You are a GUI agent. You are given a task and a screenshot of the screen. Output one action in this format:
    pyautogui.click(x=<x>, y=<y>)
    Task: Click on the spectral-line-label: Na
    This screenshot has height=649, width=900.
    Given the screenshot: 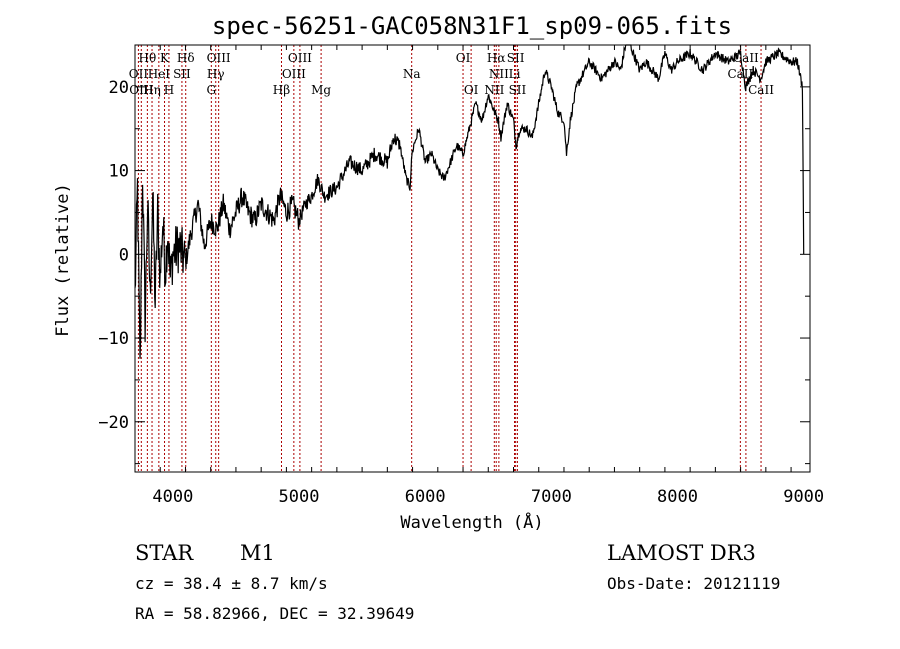 What is the action you would take?
    pyautogui.click(x=412, y=74)
    